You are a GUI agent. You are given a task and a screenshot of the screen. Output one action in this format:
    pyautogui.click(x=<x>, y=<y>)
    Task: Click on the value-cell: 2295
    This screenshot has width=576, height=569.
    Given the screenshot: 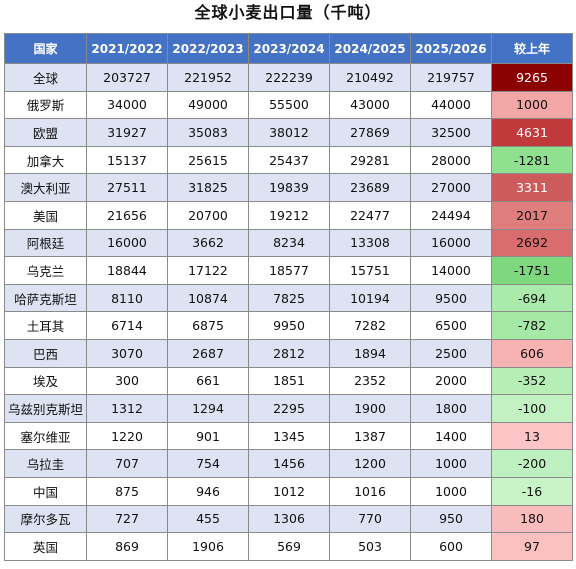 What is the action you would take?
    pyautogui.click(x=289, y=408)
    